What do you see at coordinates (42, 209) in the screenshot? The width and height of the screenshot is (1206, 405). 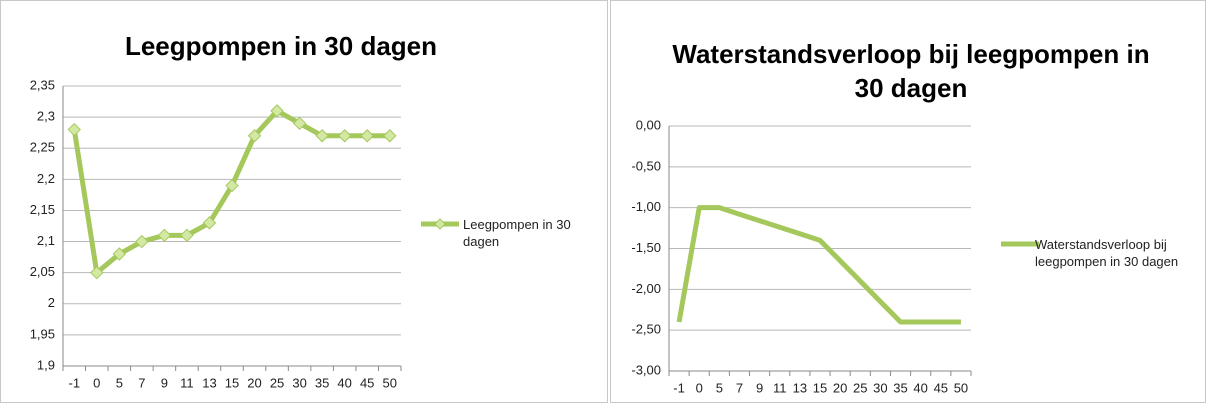 I see `y-tick-label: 2,15` at bounding box center [42, 209].